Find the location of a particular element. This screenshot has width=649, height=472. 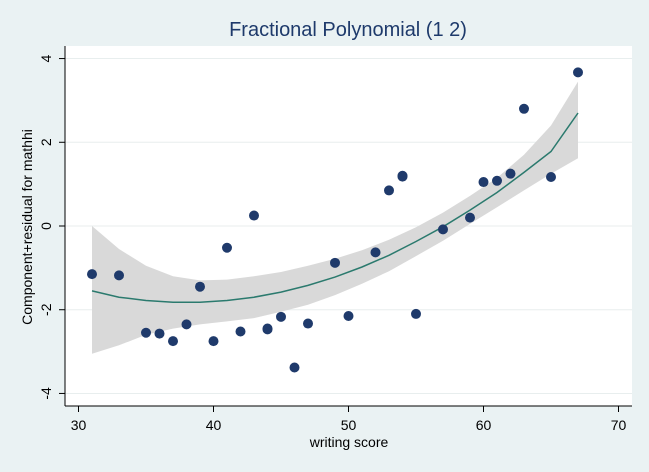

x-axis-ticks: 30 40 50 60 70 is located at coordinates (349, 419).